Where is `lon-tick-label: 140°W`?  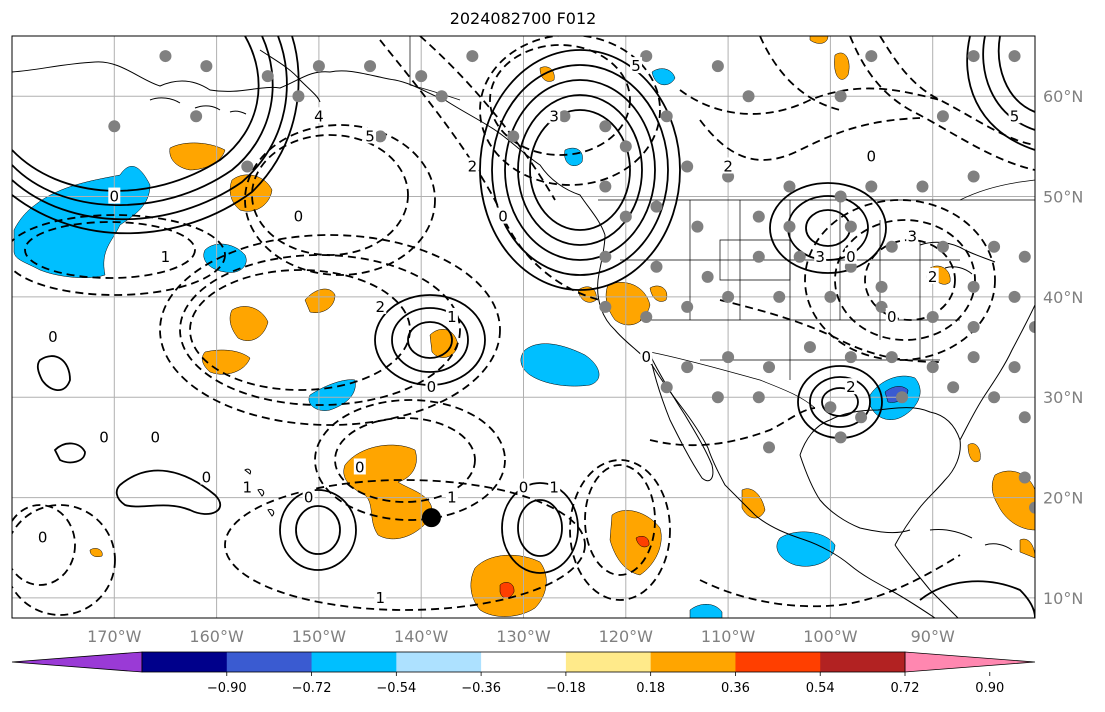
lon-tick-label: 140°W is located at coordinates (421, 636).